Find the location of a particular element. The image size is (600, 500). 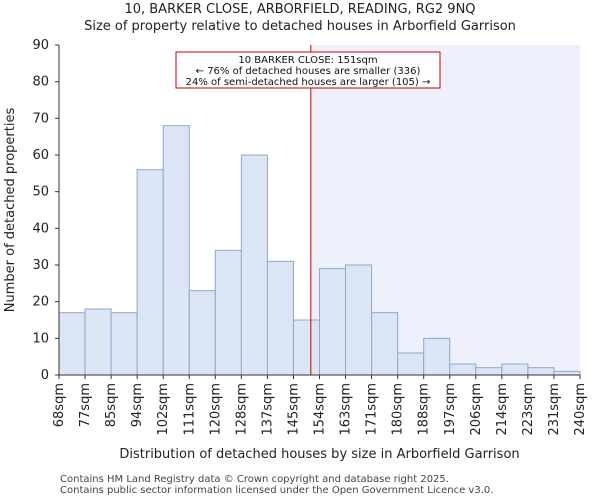

x-tick-label-68sqm: 68sqm is located at coordinates (59, 405).